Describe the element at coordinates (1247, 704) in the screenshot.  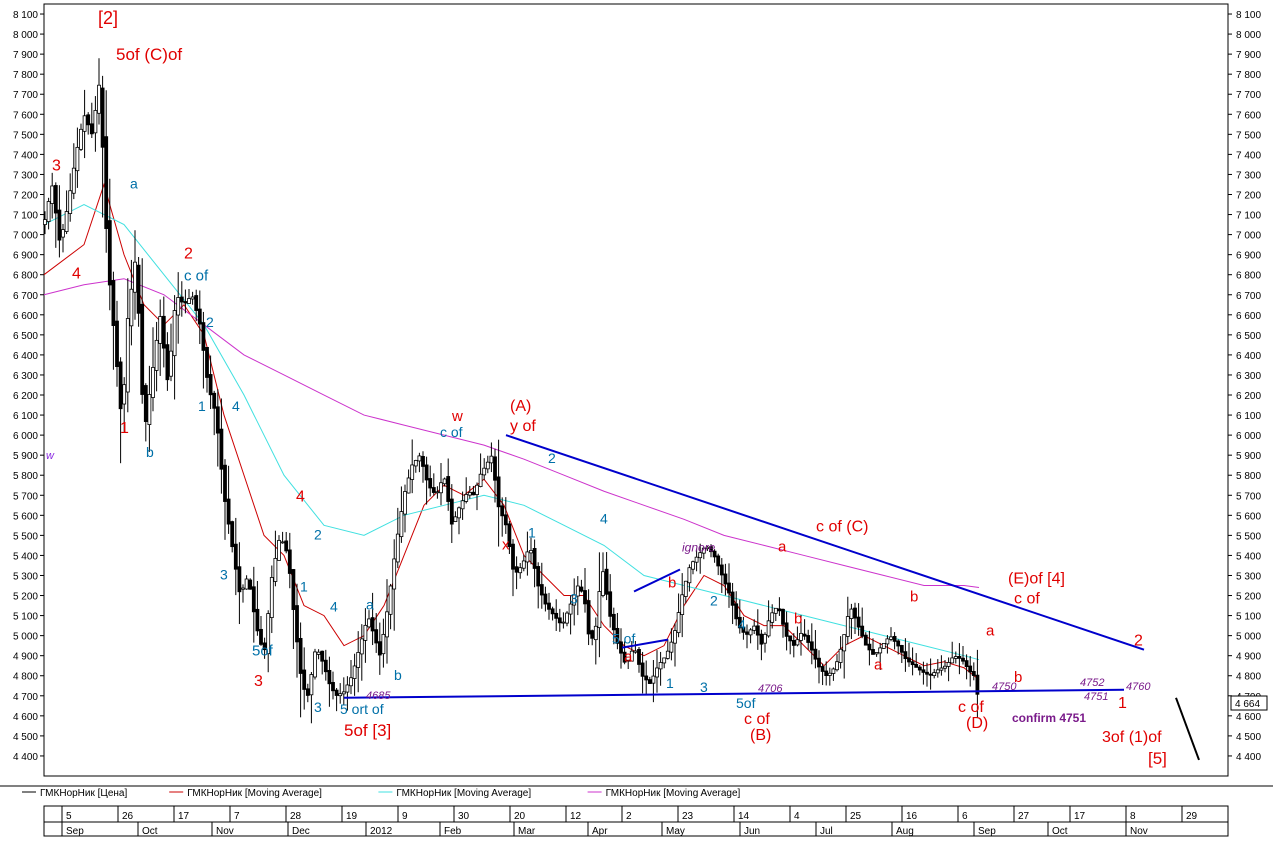
I see `last-price-label: 4 664` at that location.